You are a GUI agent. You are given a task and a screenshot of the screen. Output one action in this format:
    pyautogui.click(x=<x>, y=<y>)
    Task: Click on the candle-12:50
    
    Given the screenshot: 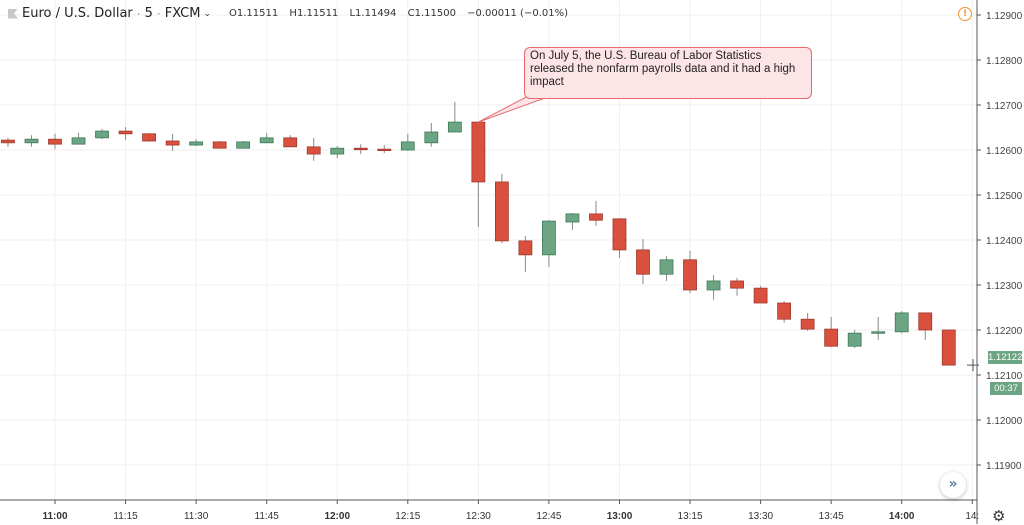 What is the action you would take?
    pyautogui.click(x=572, y=222)
    